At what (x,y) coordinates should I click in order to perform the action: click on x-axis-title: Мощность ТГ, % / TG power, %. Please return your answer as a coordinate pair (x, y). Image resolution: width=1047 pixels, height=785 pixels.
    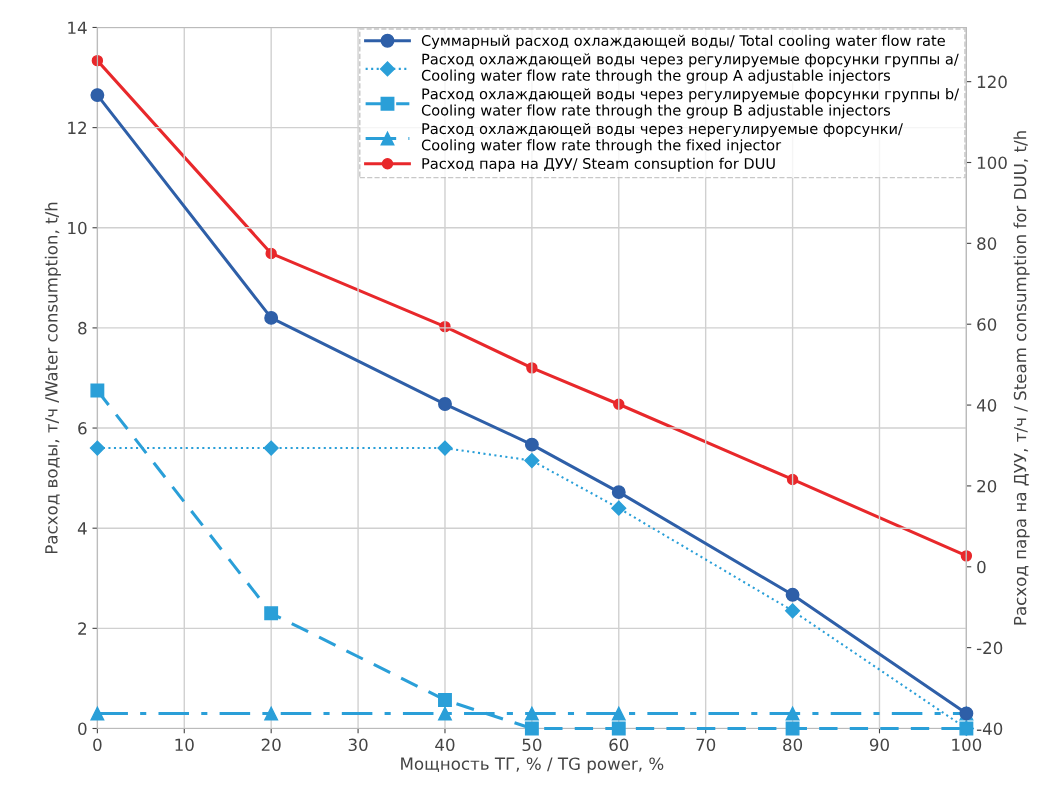
    Looking at the image, I should click on (532, 765).